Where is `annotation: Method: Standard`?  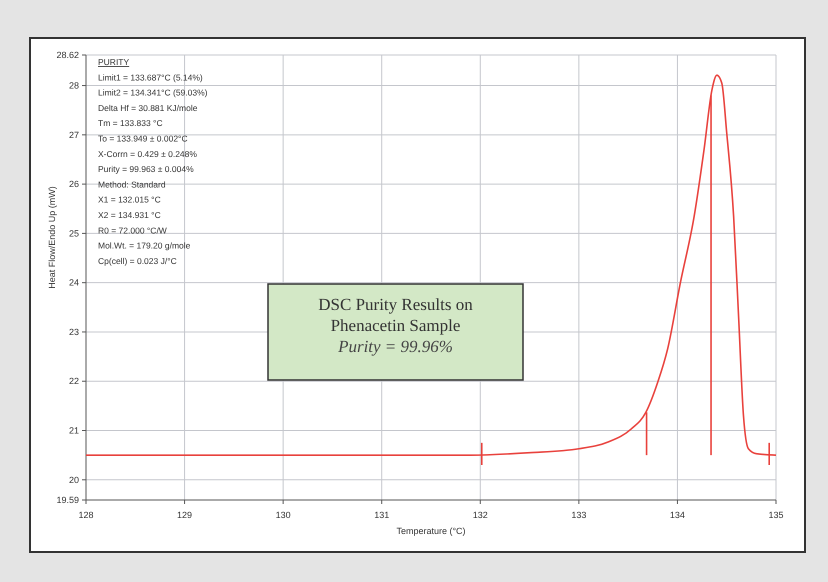 annotation: Method: Standard is located at coordinates (132, 184).